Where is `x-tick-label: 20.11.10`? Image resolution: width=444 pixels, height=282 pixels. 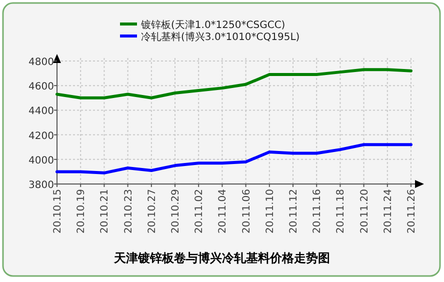 x-tick-label: 20.11.10 is located at coordinates (270, 211).